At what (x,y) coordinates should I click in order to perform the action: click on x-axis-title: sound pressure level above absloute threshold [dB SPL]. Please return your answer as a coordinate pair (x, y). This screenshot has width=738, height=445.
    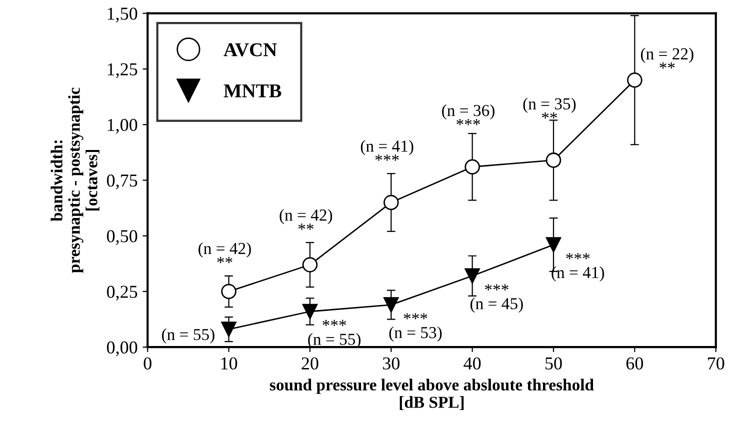
    Looking at the image, I should click on (432, 394).